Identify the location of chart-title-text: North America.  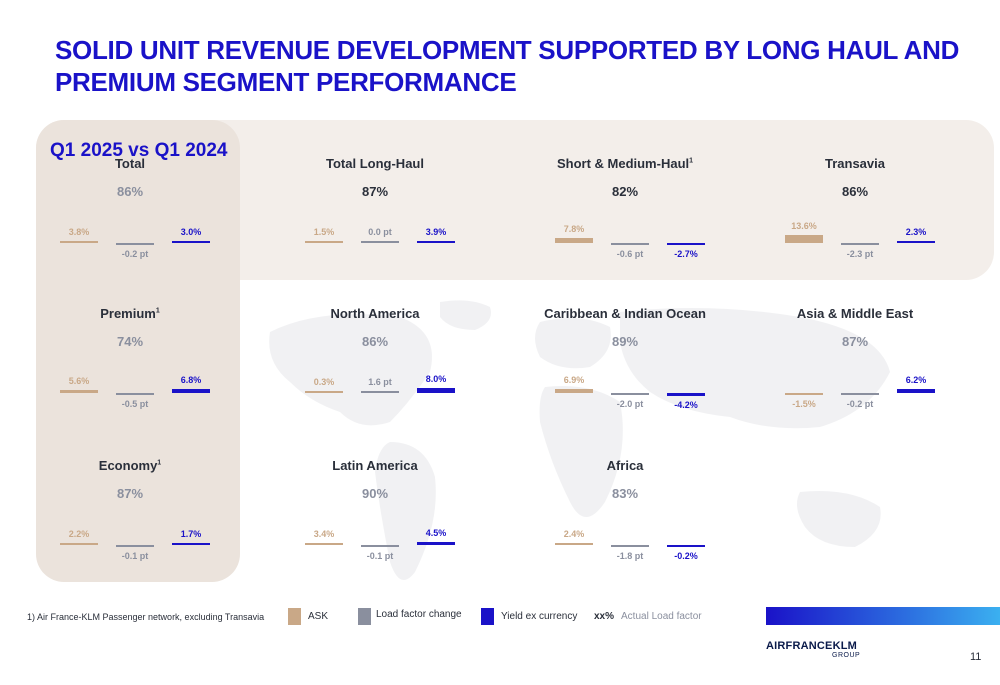
(375, 313).